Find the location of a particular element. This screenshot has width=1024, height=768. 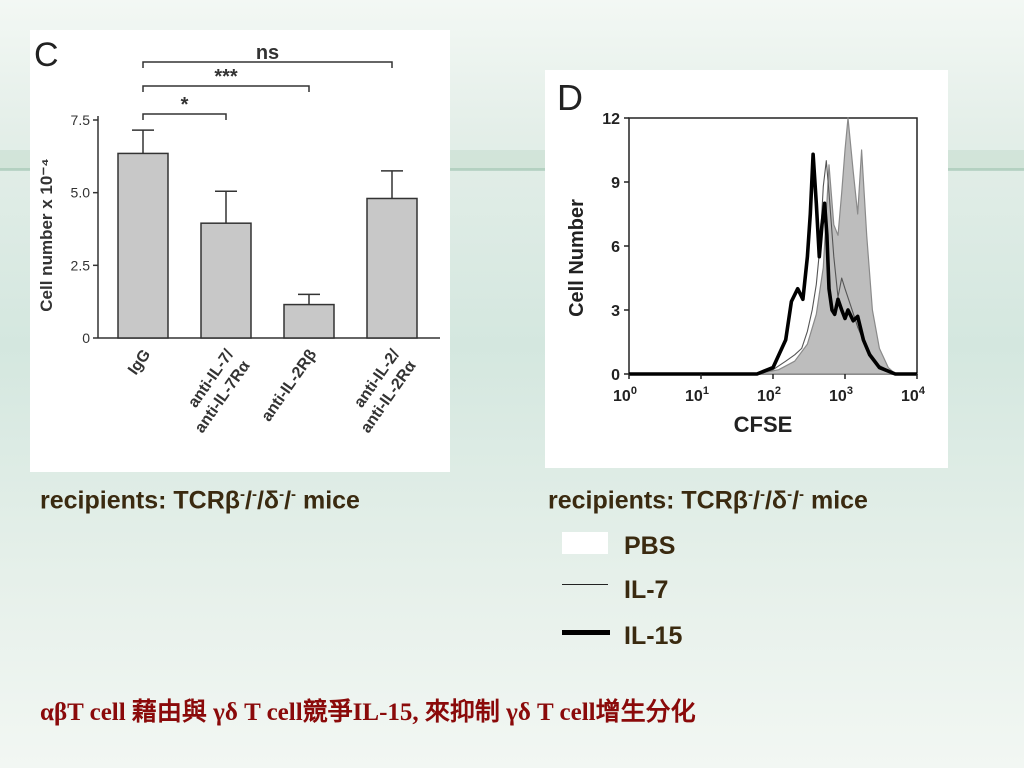

x-tick-exponent: 2 is located at coordinates (778, 391).